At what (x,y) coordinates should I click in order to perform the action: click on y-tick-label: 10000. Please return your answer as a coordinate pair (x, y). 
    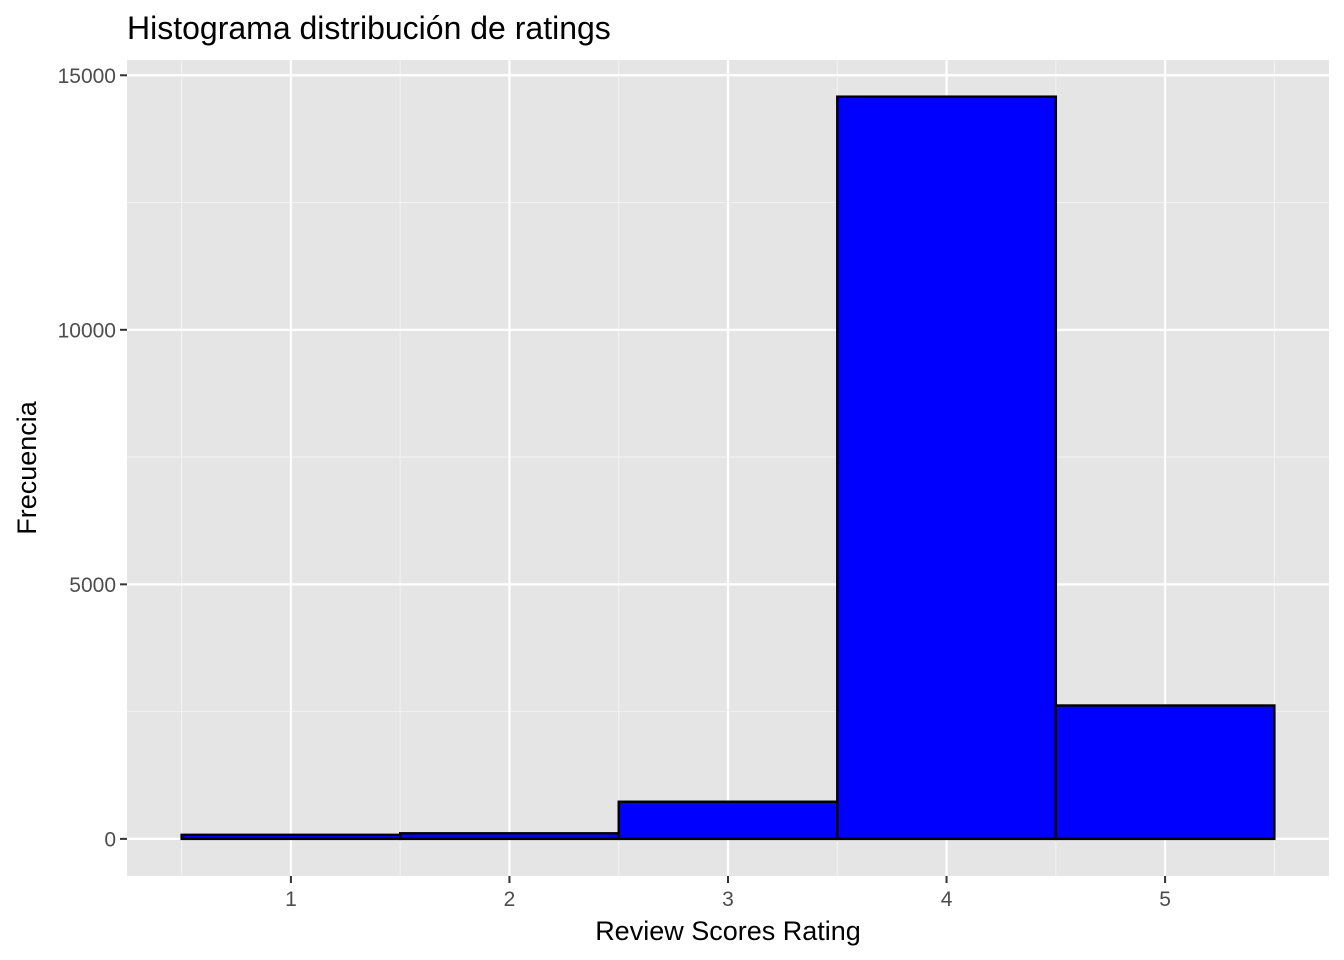
    Looking at the image, I should click on (87, 330).